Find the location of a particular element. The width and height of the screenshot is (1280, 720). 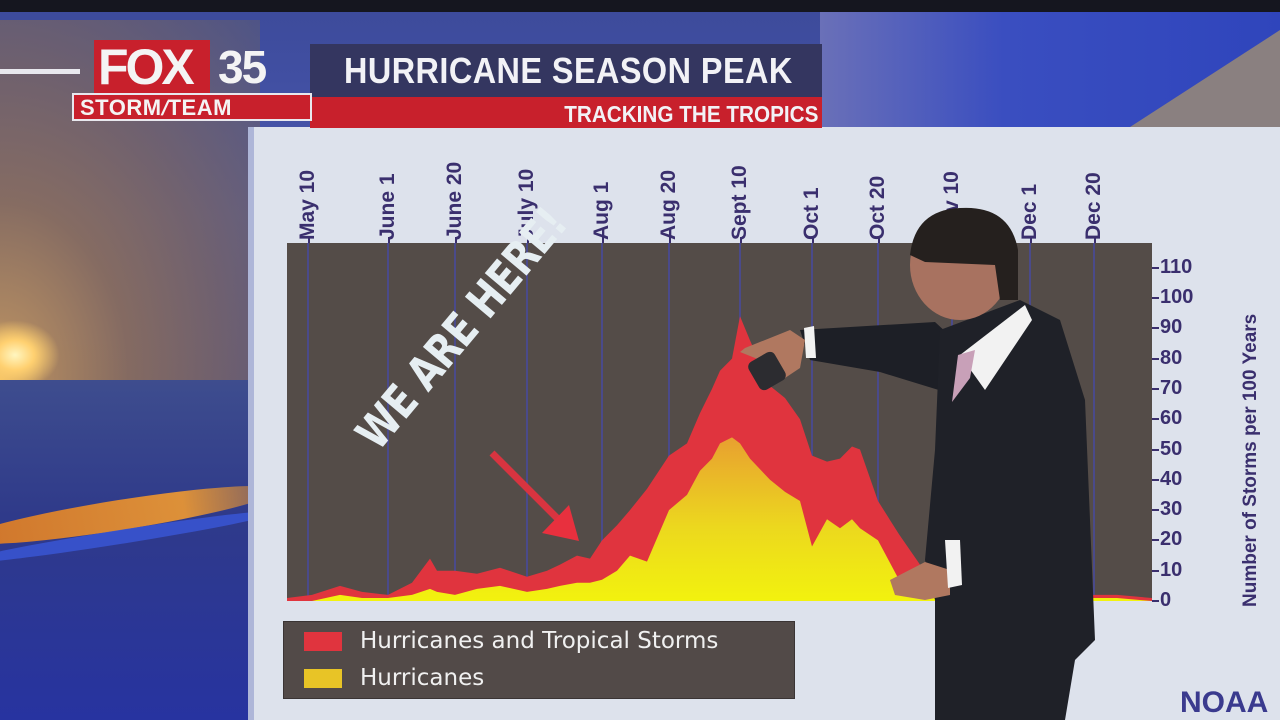

x-tick-label: Nov 10 is located at coordinates (951, 205).